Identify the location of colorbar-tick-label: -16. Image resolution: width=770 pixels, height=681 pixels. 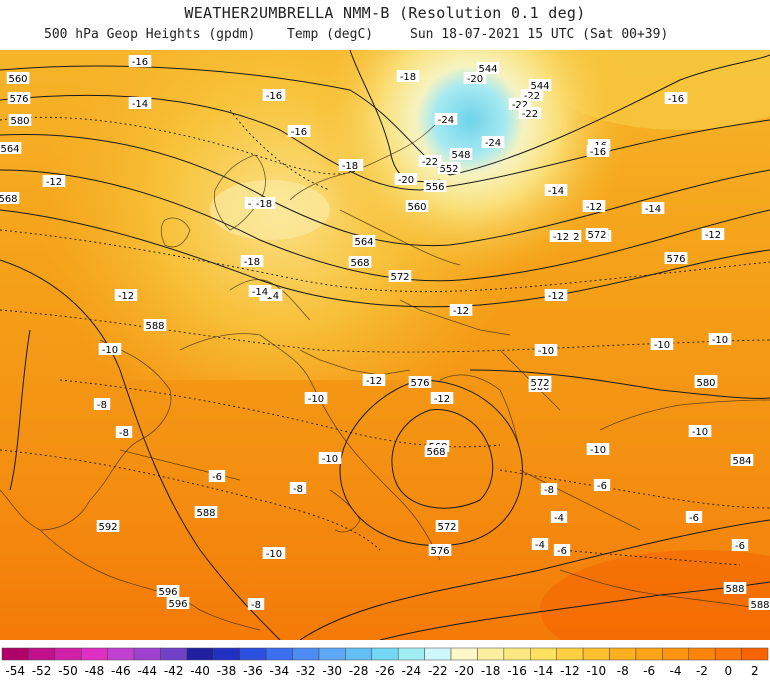
(517, 671).